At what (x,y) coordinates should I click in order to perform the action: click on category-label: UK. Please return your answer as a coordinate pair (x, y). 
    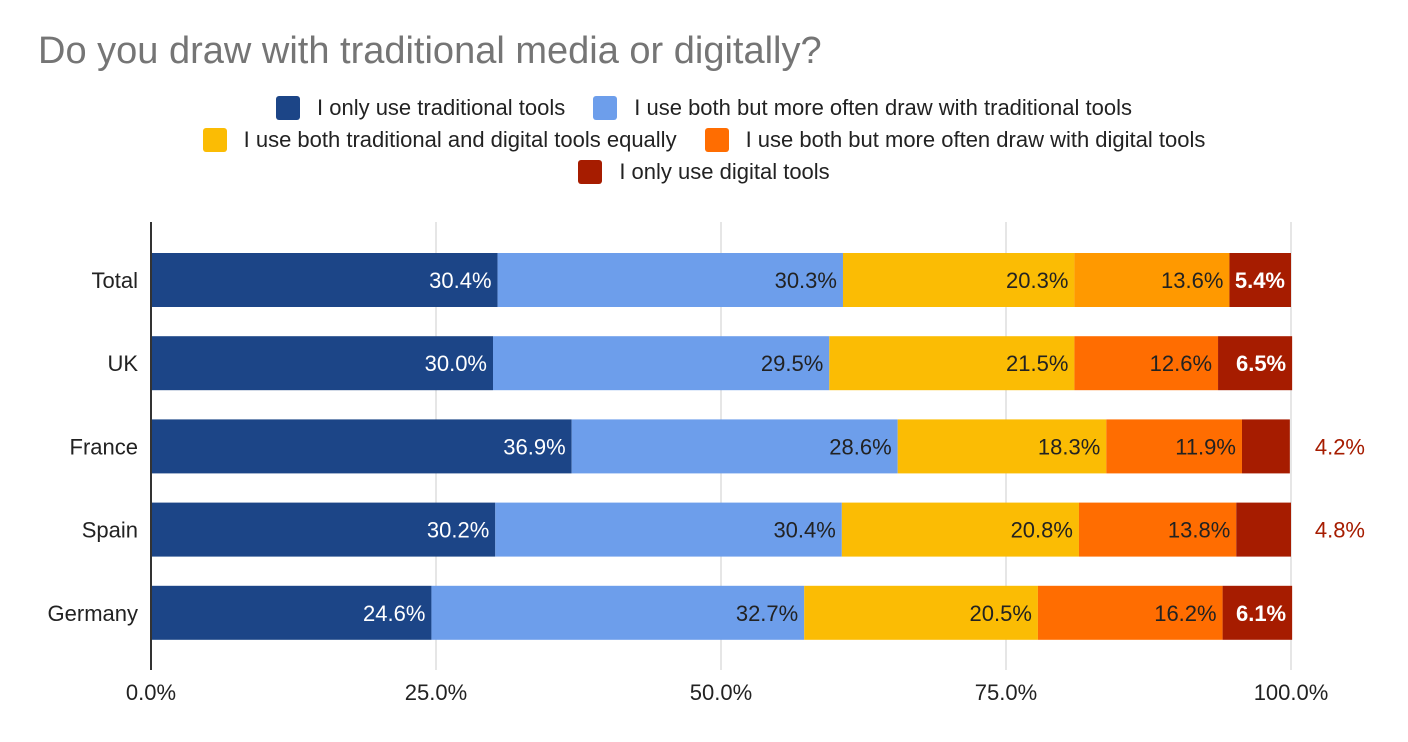
    Looking at the image, I should click on (122, 363).